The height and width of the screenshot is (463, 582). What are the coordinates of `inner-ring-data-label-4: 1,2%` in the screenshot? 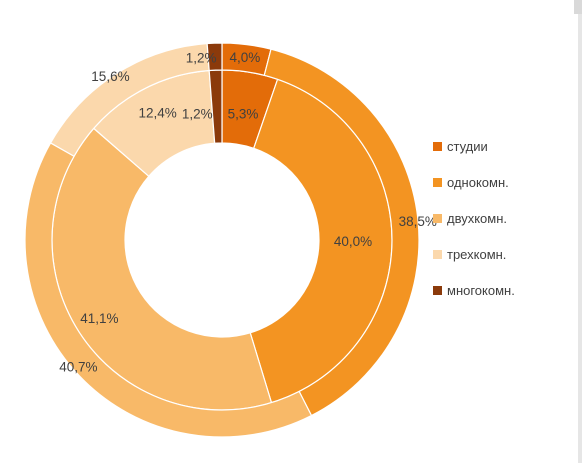 It's located at (197, 114).